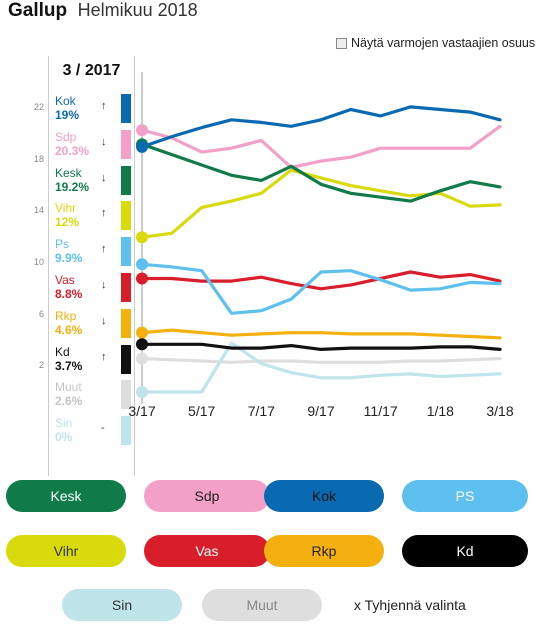  I want to click on filter-button-kok: Kok, so click(324, 496).